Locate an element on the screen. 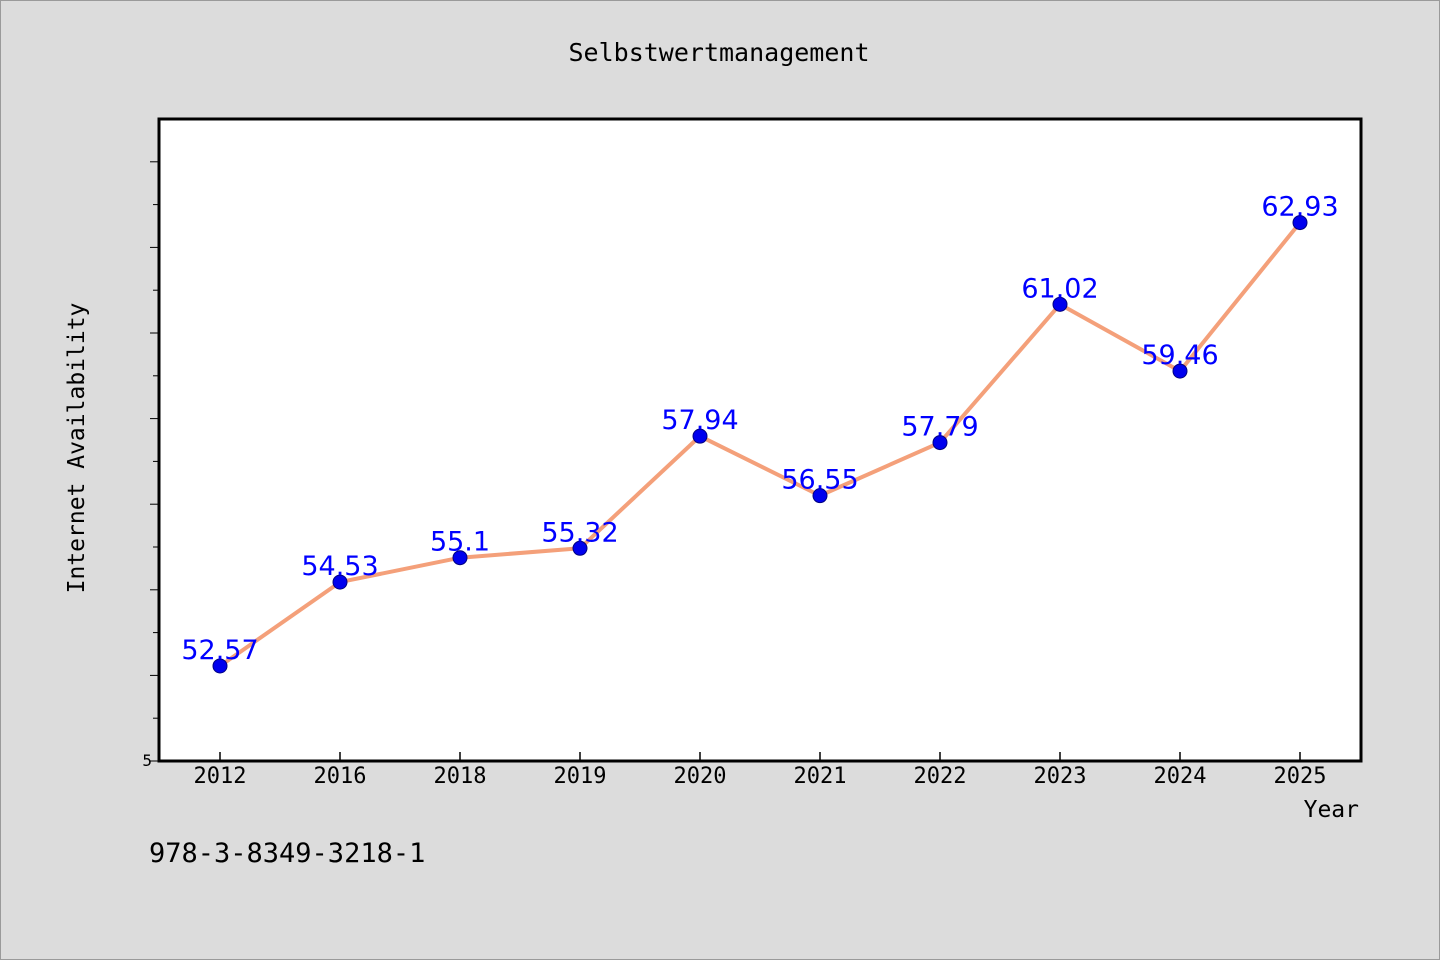 The image size is (1440, 960). isbn-text: 978-3-8349-3218-1 is located at coordinates (287, 853).